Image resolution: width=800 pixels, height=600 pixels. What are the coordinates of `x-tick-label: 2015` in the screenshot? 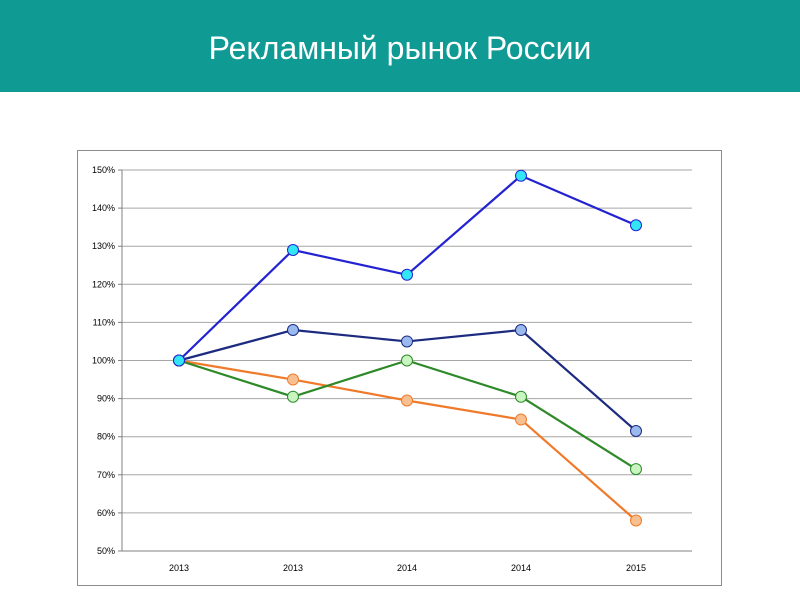 It's located at (636, 568).